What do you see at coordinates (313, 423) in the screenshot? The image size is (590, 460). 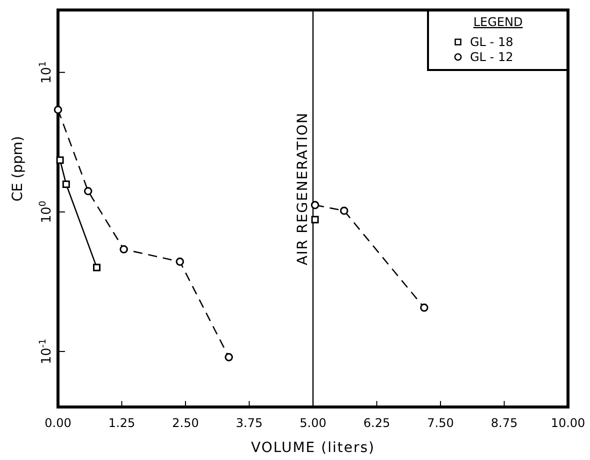 I see `x-tick-label: 5.00` at bounding box center [313, 423].